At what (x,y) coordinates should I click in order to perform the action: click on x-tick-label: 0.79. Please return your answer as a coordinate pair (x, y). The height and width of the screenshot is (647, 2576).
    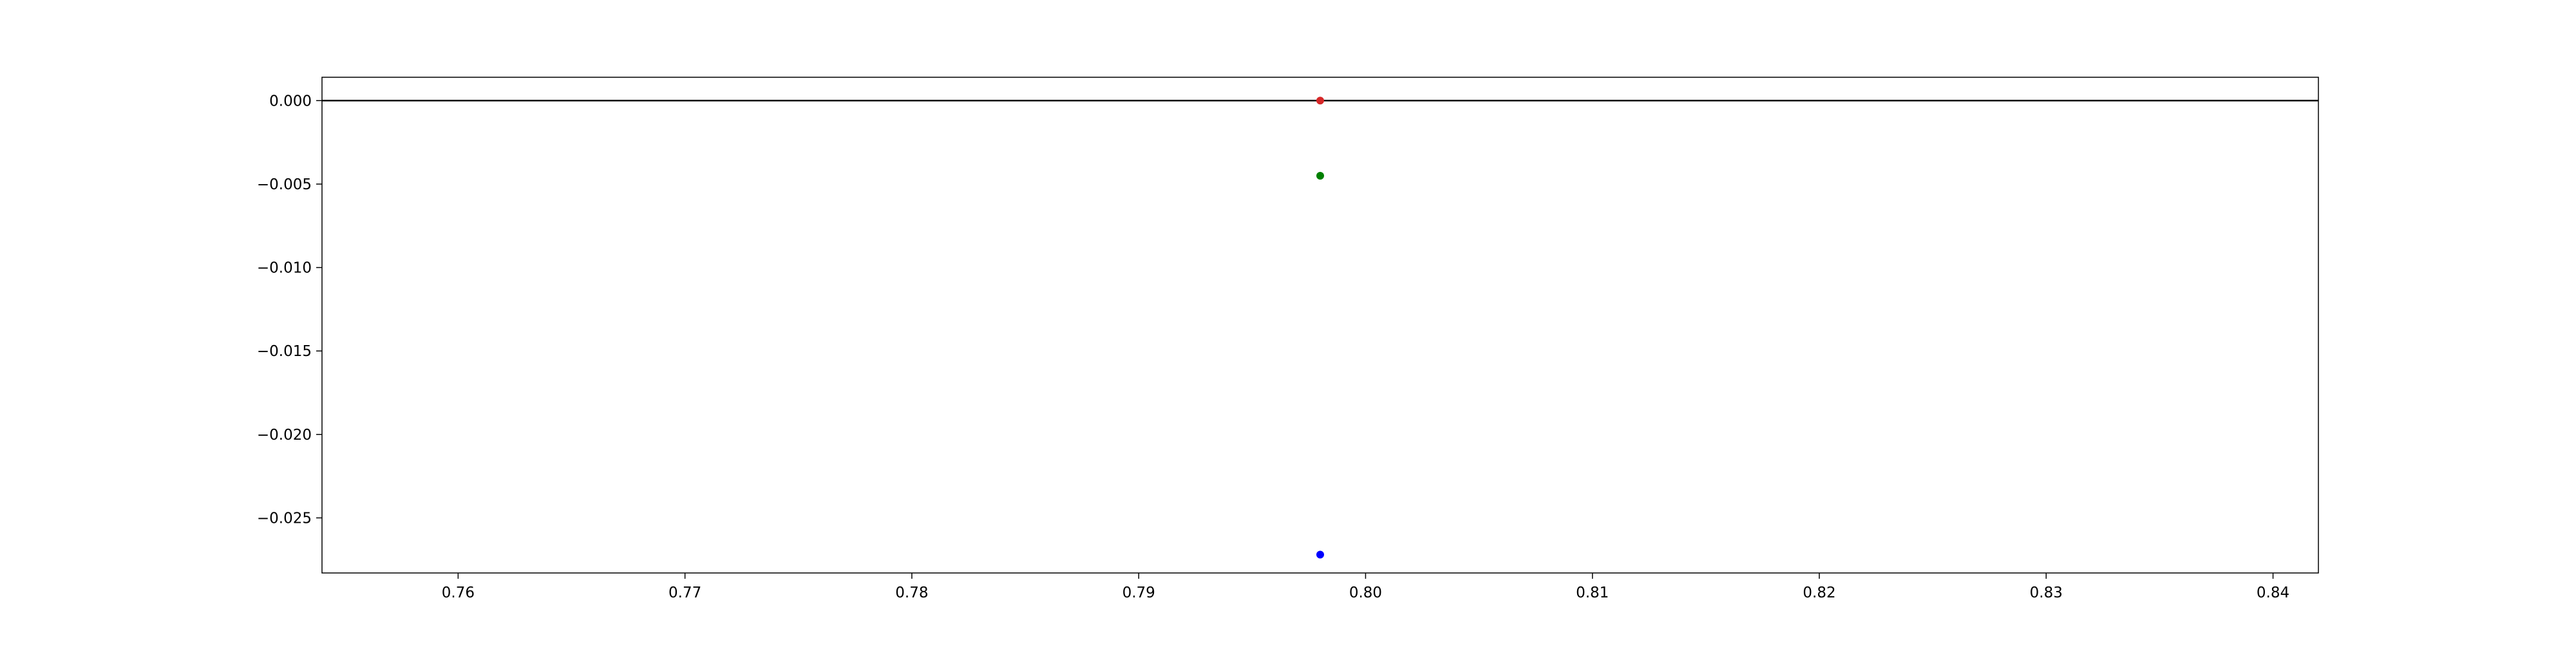
    Looking at the image, I should click on (1138, 593).